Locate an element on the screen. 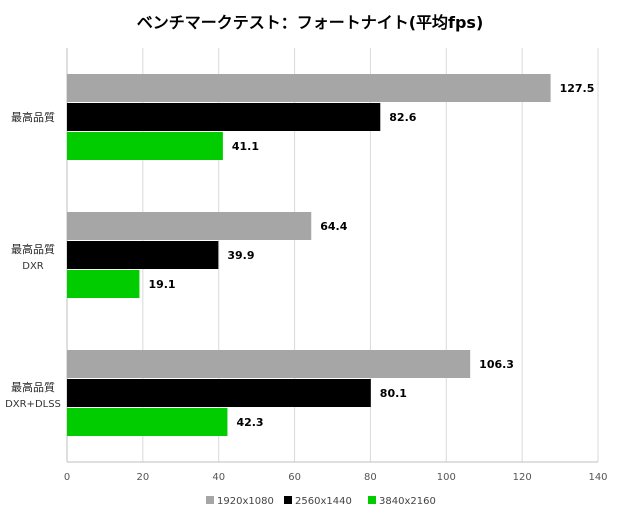  x-tick-label: 80 is located at coordinates (370, 477).